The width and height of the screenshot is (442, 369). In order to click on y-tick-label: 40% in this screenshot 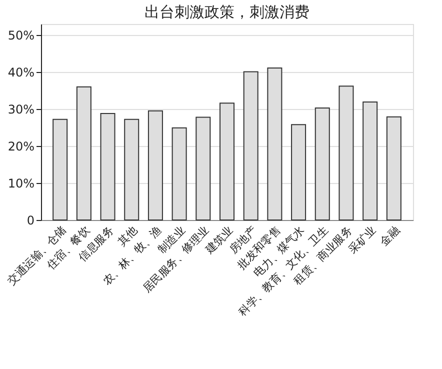, I will do `click(21, 73)`.